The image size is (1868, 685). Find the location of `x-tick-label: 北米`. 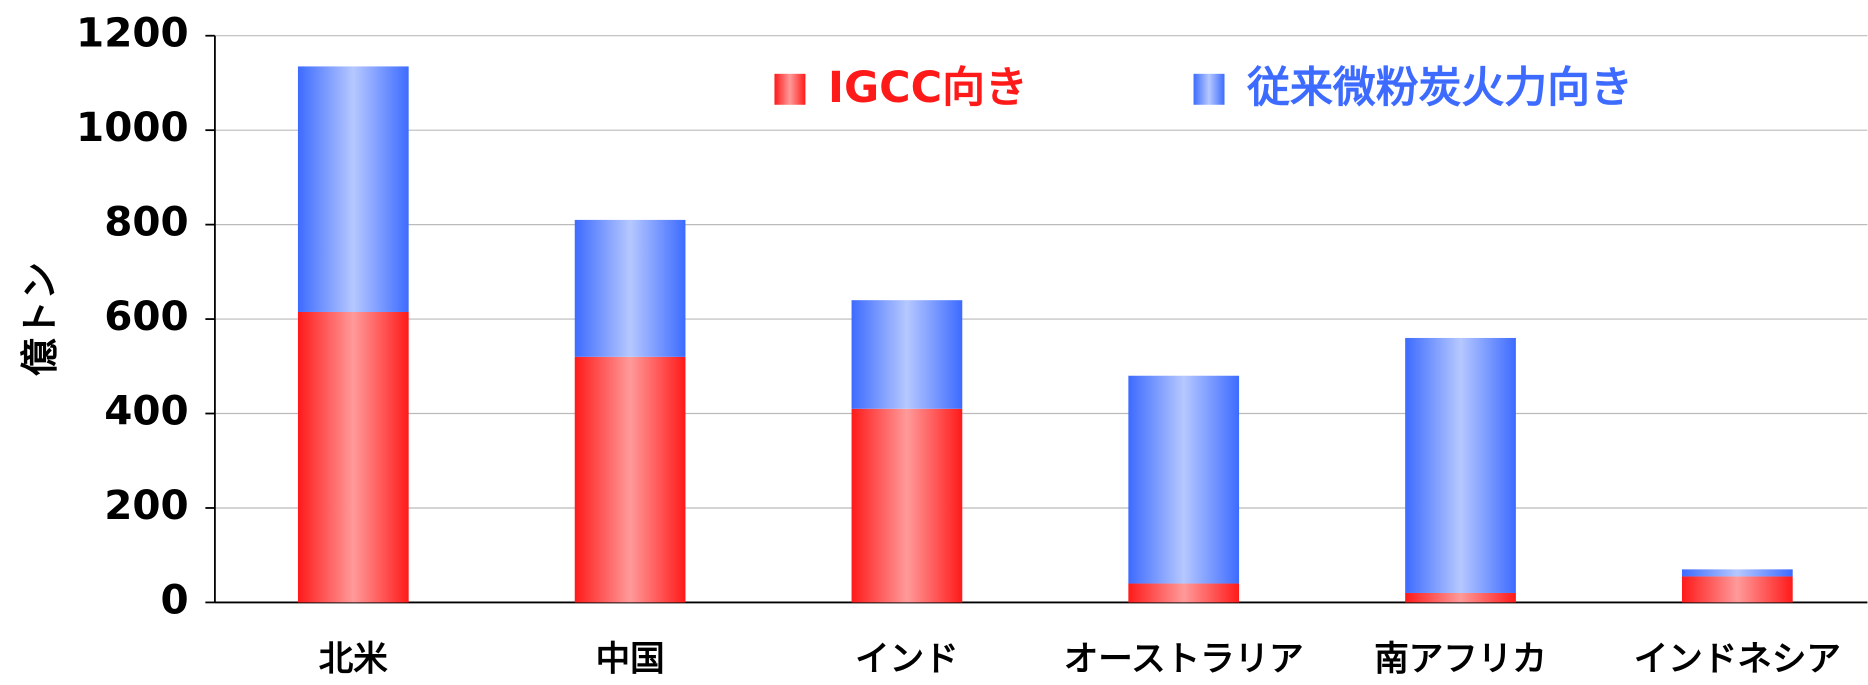

x-tick-label: 北米 is located at coordinates (354, 659).